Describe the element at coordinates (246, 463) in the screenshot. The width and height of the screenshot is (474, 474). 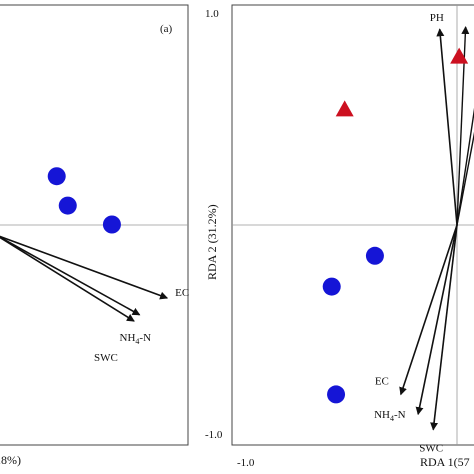
I see `panel-b-x-tick-min: -1.0` at that location.